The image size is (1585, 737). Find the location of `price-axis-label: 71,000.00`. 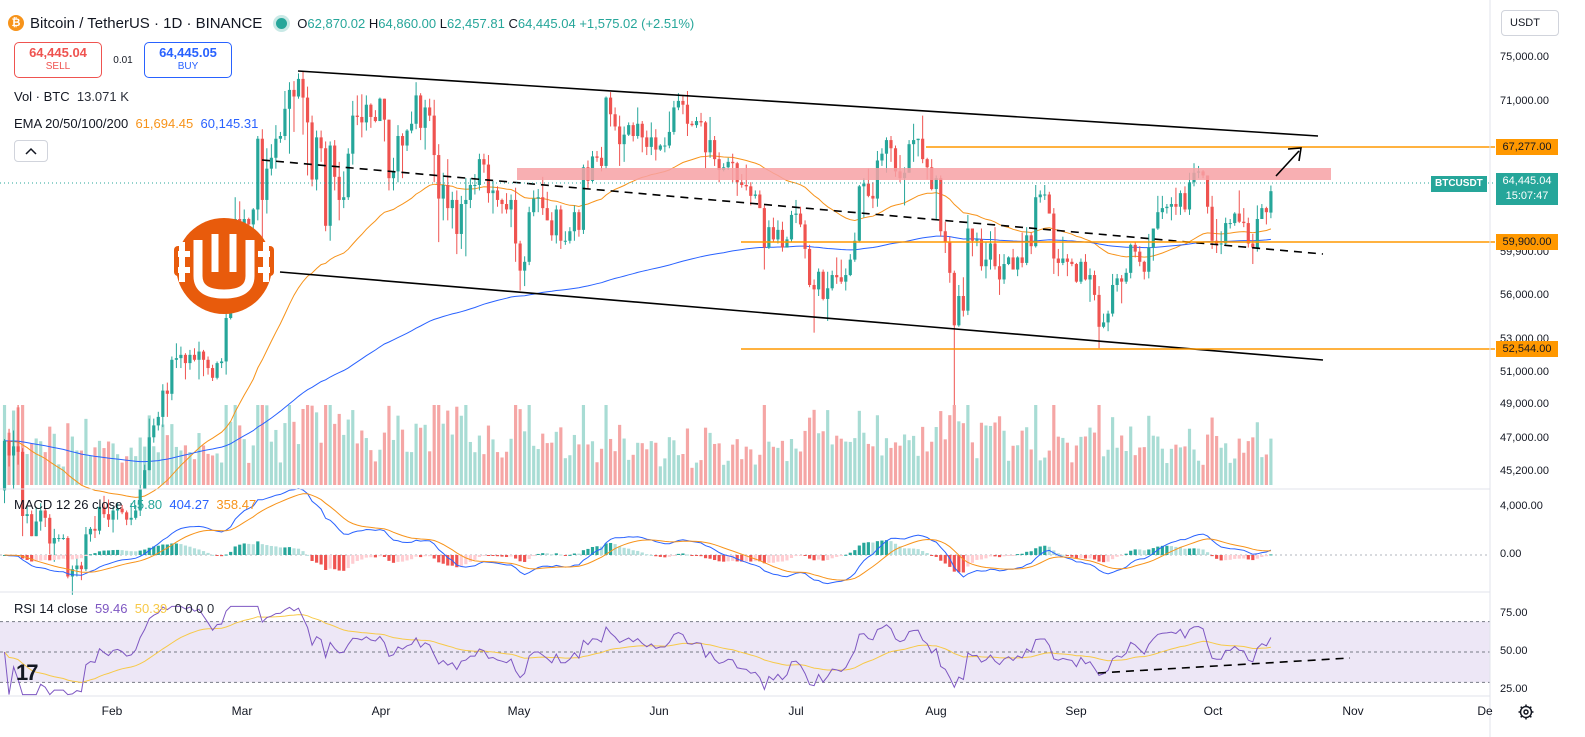

price-axis-label: 71,000.00 is located at coordinates (1524, 101).